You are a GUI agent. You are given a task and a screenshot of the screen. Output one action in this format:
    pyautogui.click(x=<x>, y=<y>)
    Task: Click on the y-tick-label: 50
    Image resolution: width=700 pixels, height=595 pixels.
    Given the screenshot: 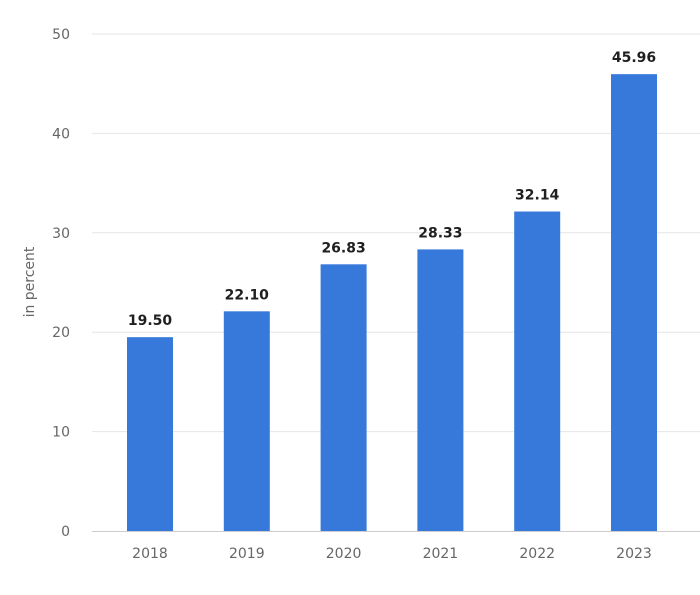 What is the action you would take?
    pyautogui.click(x=61, y=35)
    